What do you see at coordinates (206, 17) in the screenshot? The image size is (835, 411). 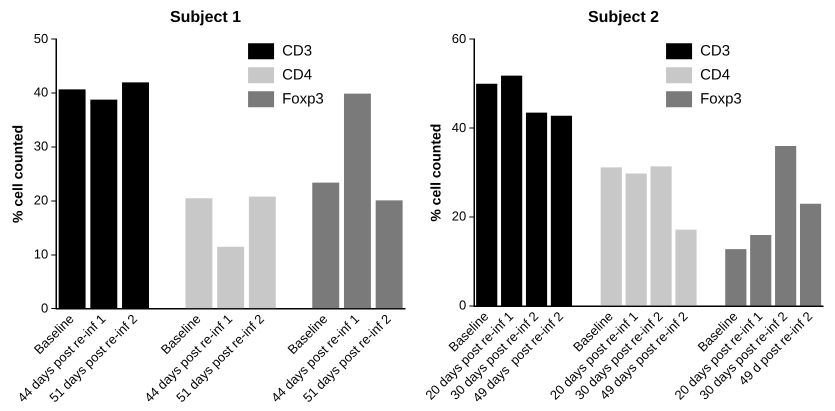 I see `chart-title: Subject 1` at bounding box center [206, 17].